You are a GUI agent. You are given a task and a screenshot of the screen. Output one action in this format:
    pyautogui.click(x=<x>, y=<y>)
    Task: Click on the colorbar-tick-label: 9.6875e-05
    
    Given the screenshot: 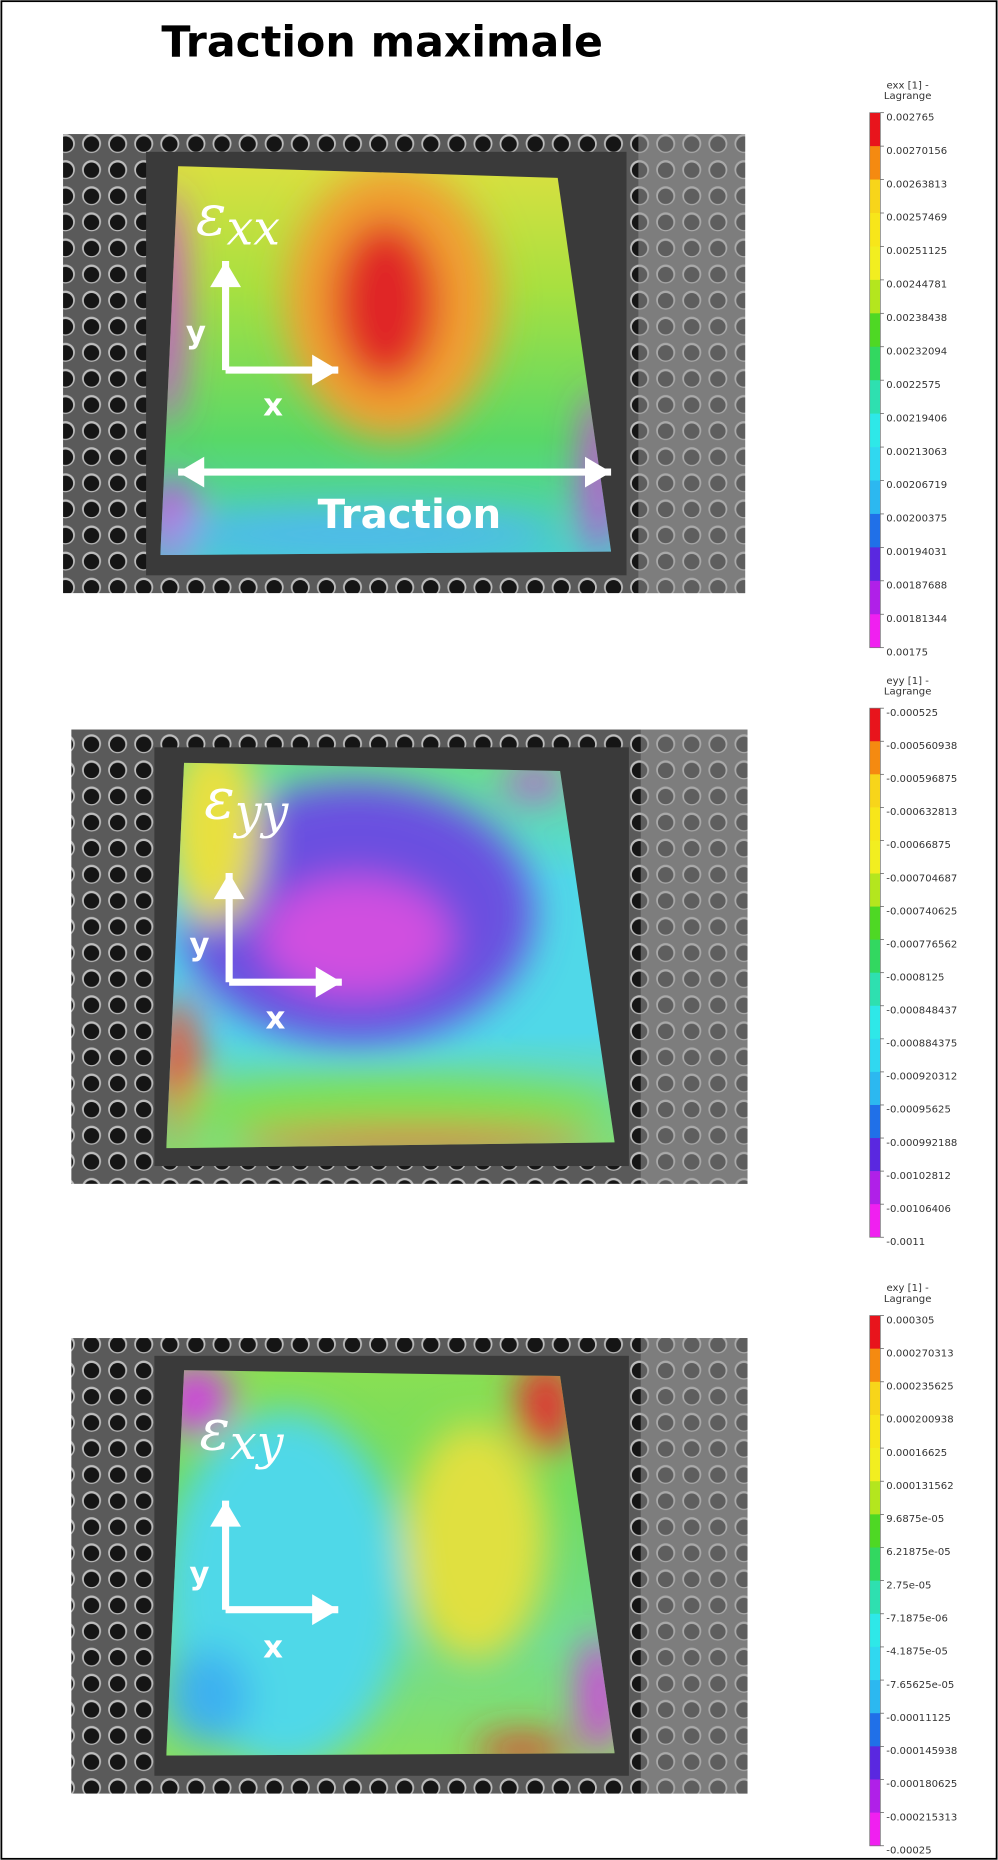 What is the action you would take?
    pyautogui.click(x=915, y=1519)
    